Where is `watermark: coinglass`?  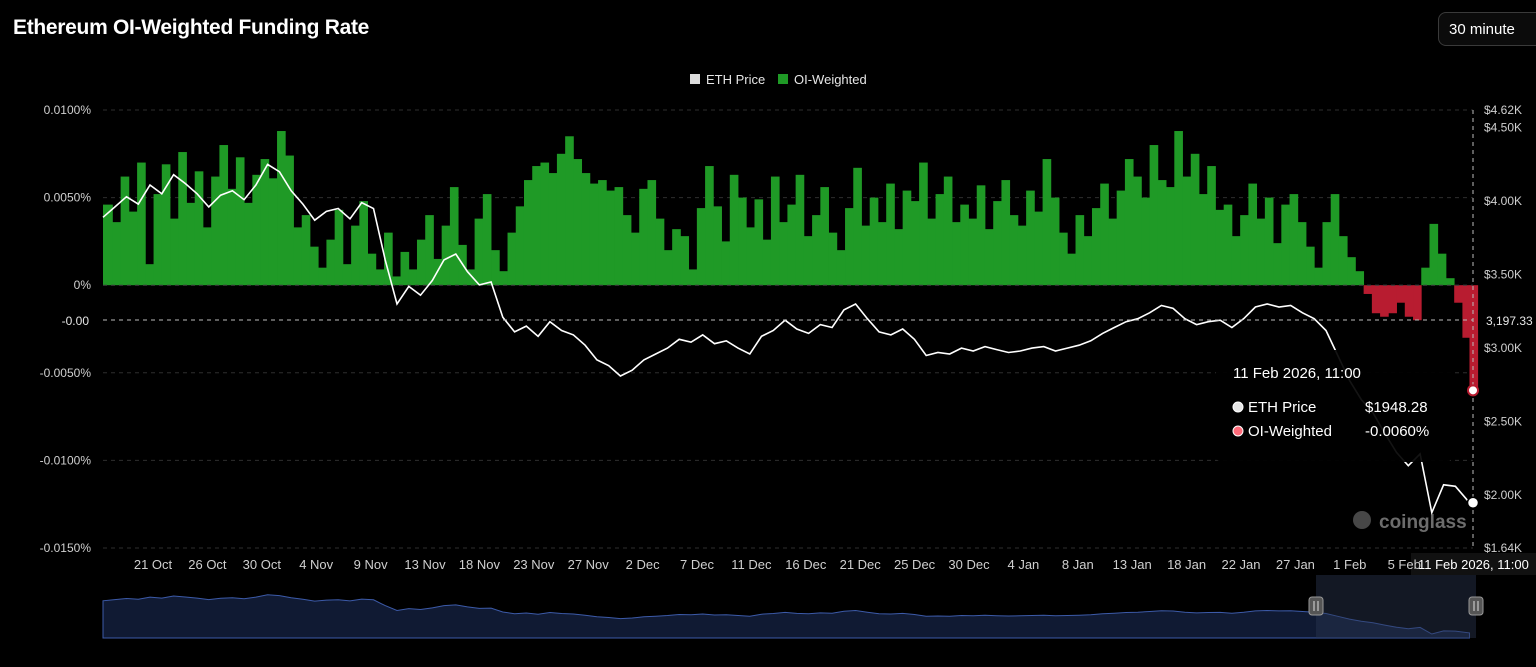 watermark: coinglass is located at coordinates (1410, 522).